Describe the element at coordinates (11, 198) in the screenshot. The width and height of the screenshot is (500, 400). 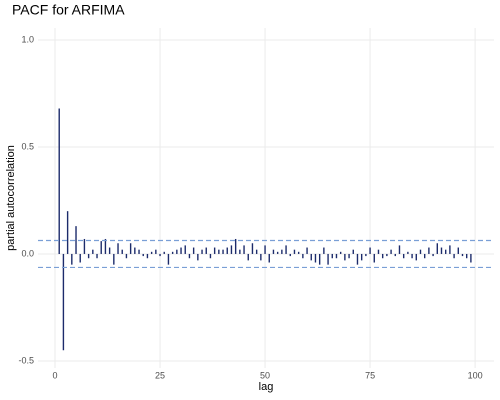
I see `y-axis-label: partial autocorrelation` at that location.